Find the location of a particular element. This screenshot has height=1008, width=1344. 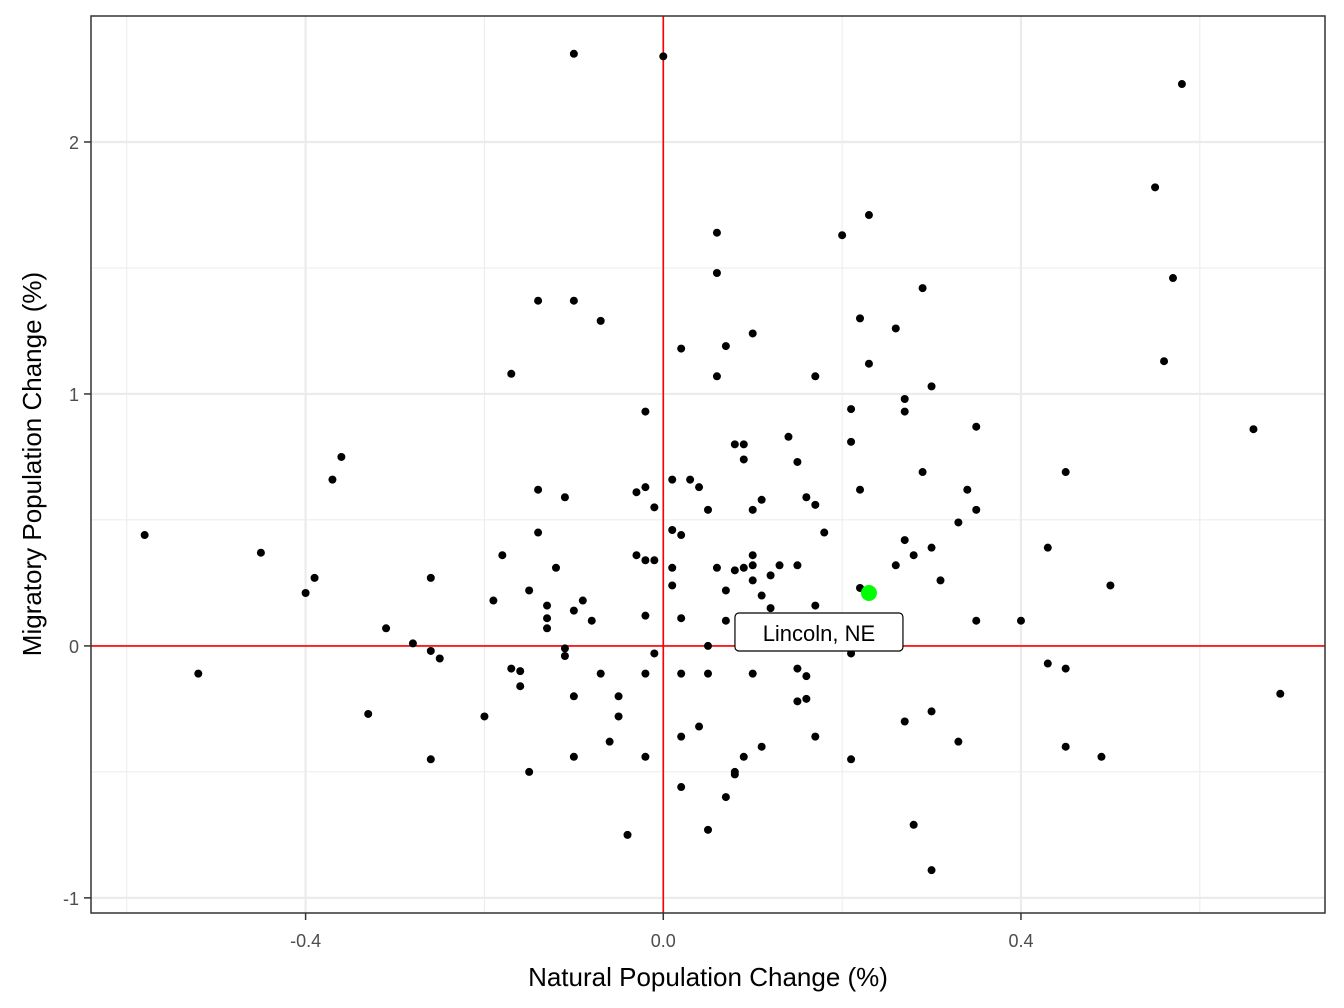

highlight-label: Lincoln, NE is located at coordinates (819, 633).